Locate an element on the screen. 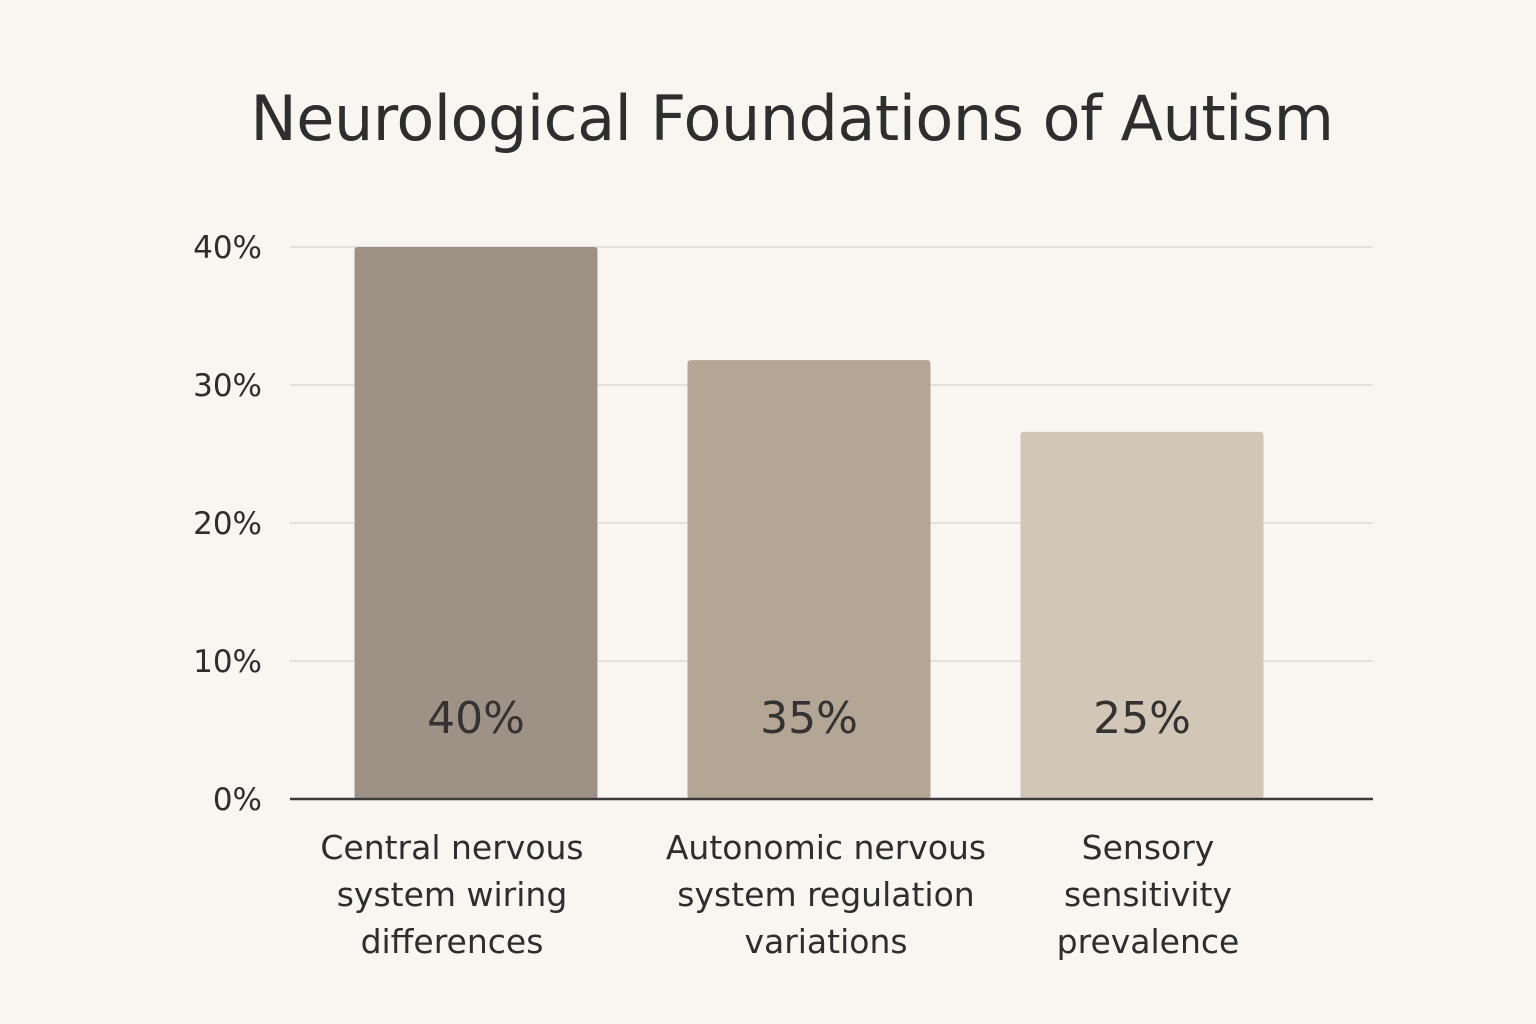  y-axis-ticks: 0% 10% 20% 30% 40% is located at coordinates (227, 524).